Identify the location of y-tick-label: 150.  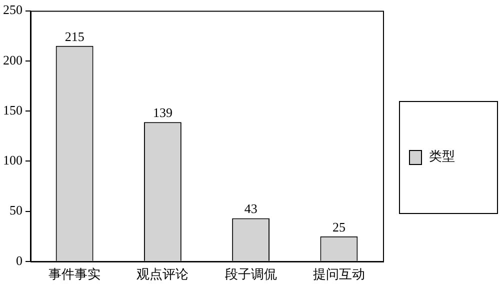
(12, 110).